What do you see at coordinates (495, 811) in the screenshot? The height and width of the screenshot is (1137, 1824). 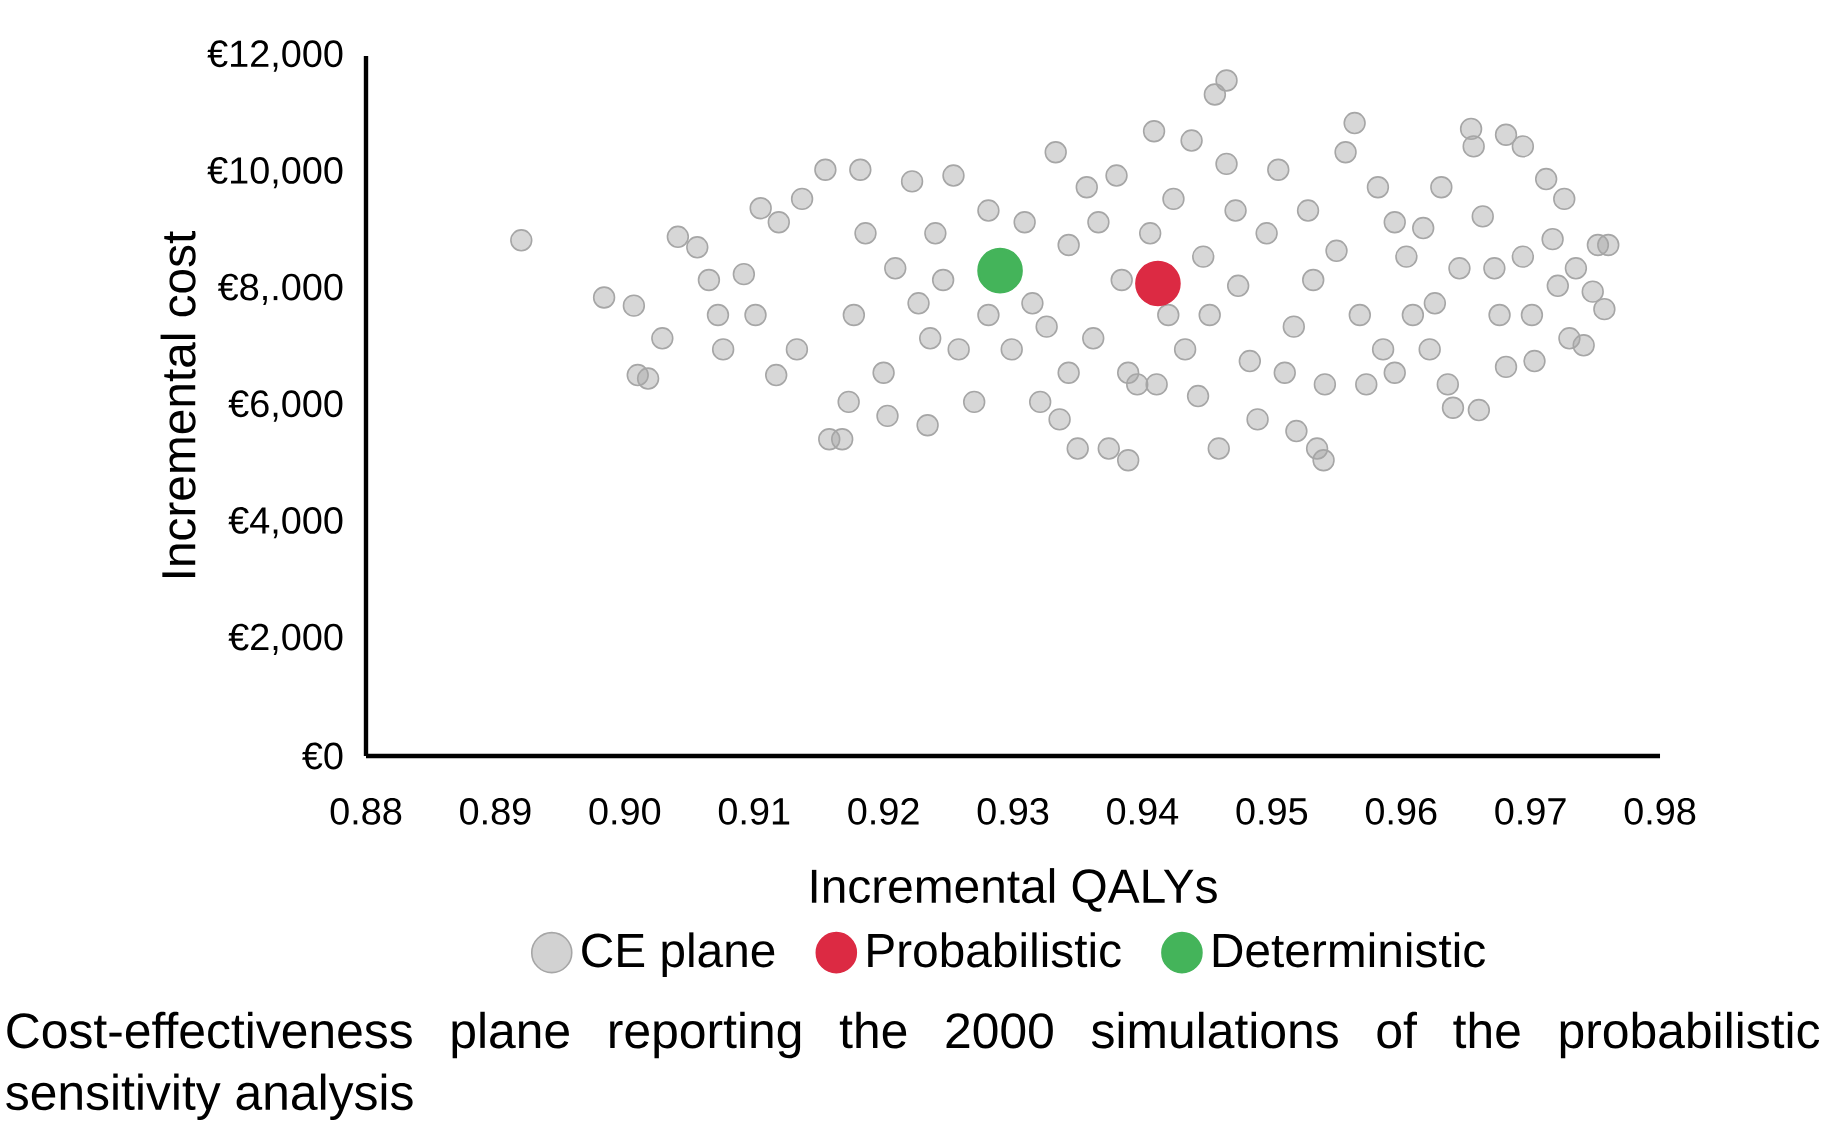 I see `x-tick-label: 0.89` at bounding box center [495, 811].